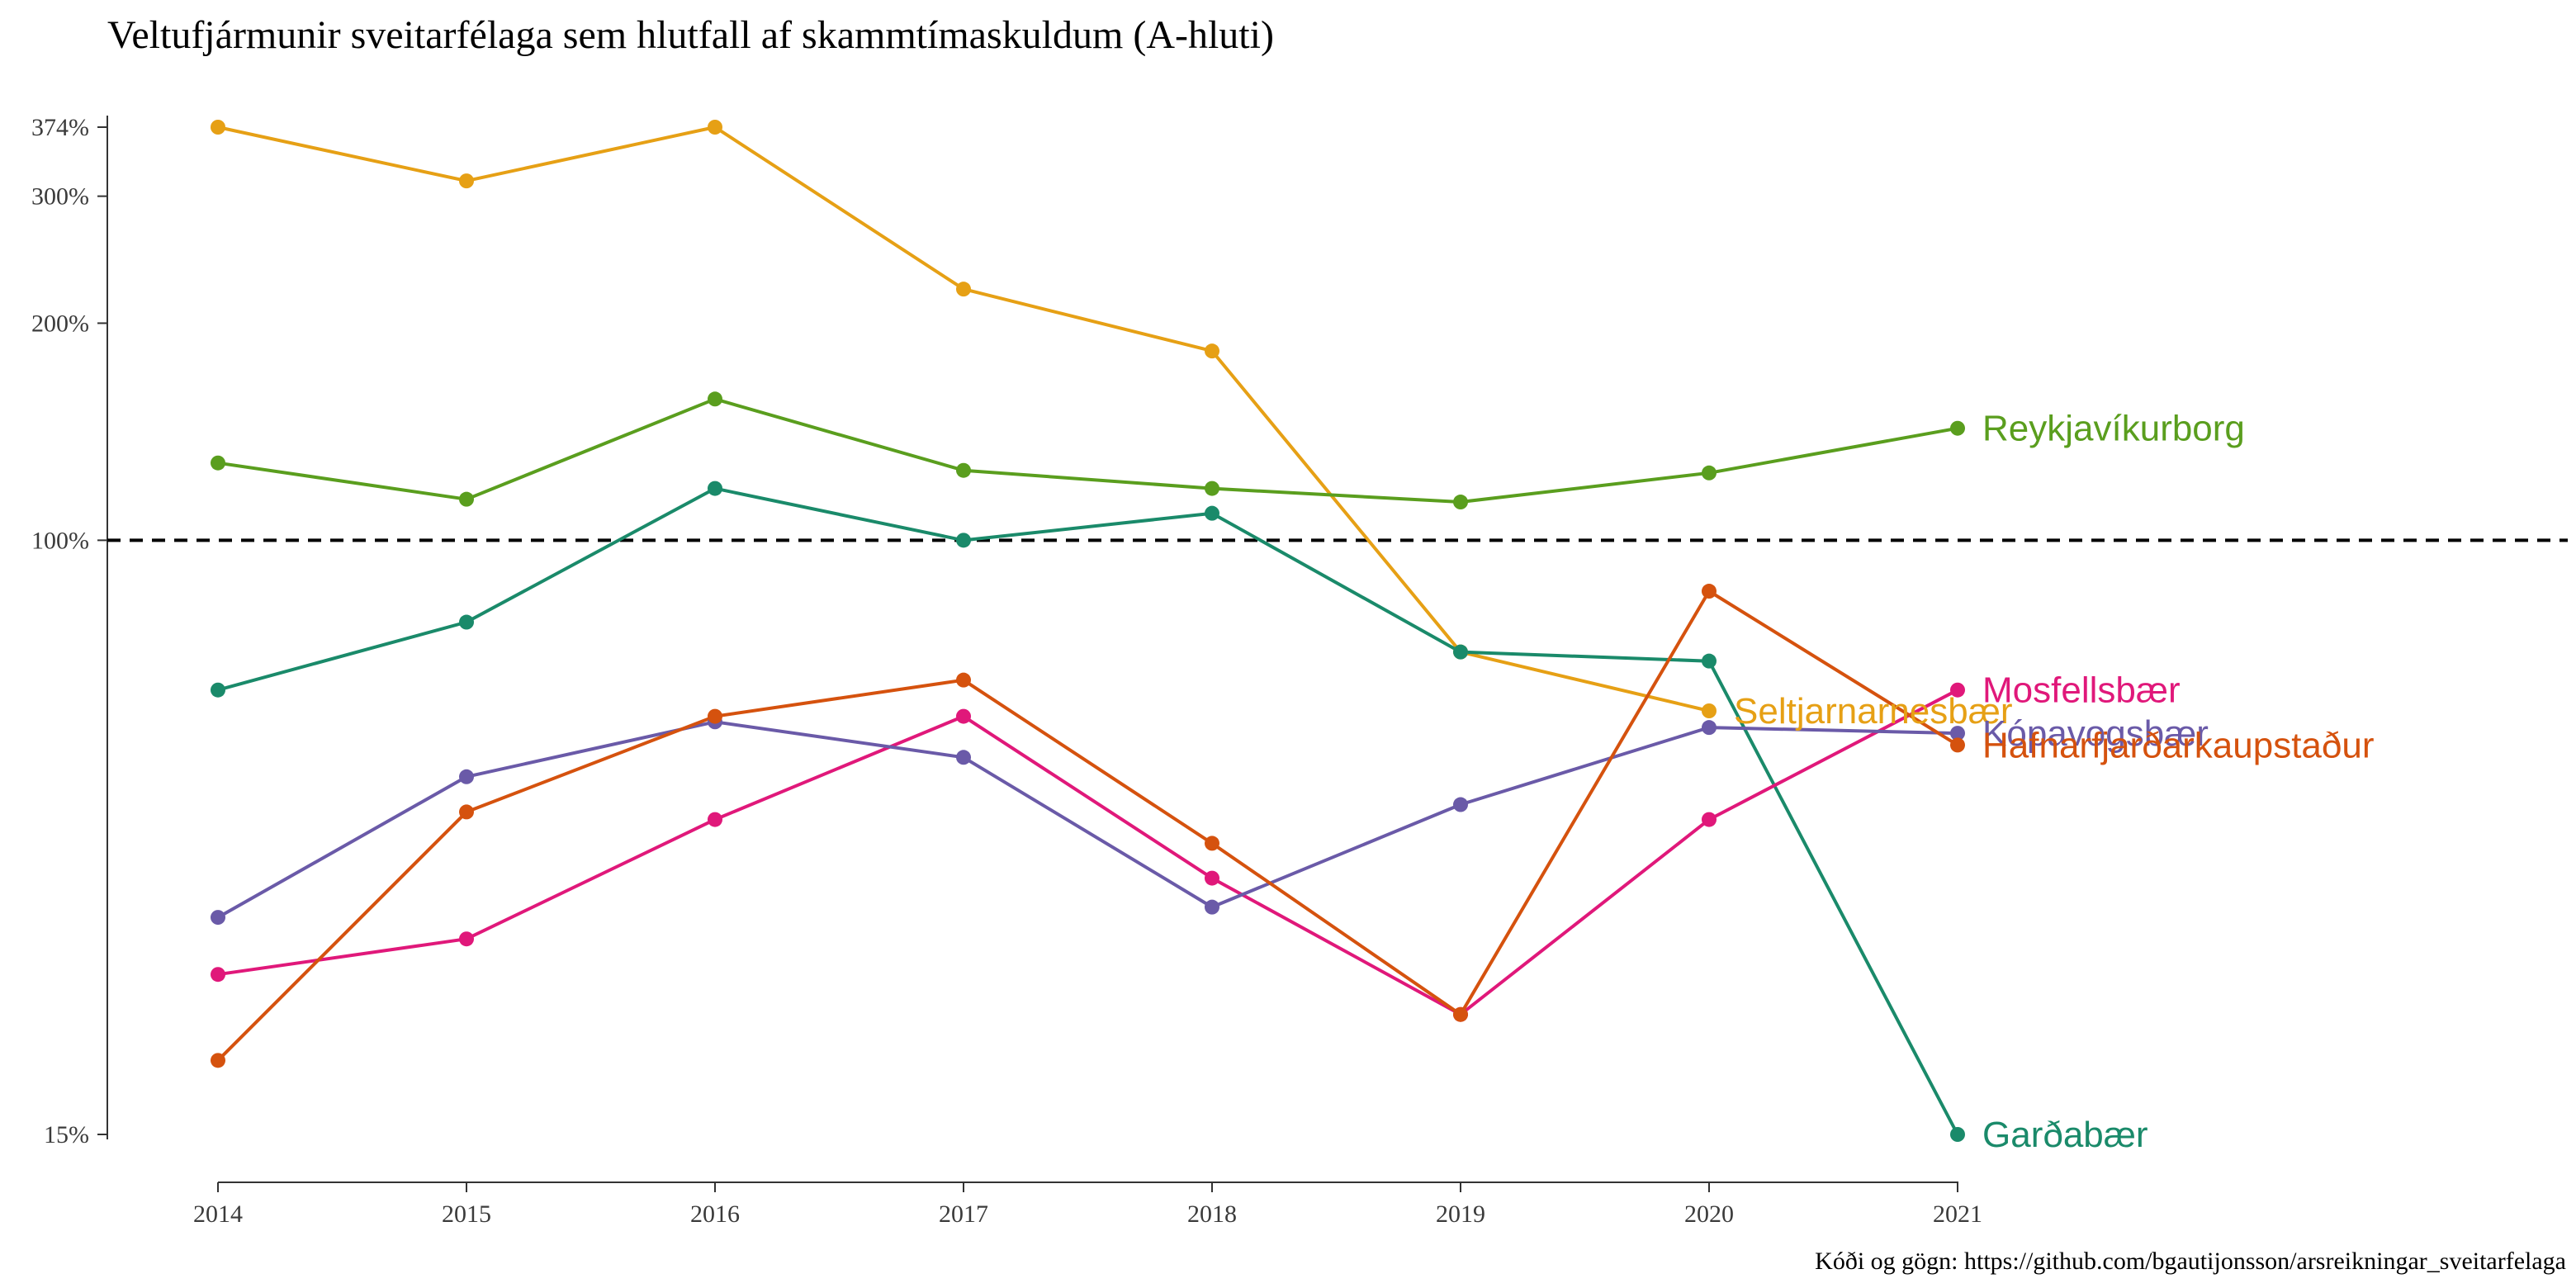 The width and height of the screenshot is (2576, 1288). What do you see at coordinates (1212, 1214) in the screenshot?
I see `x-tick-label: 2018` at bounding box center [1212, 1214].